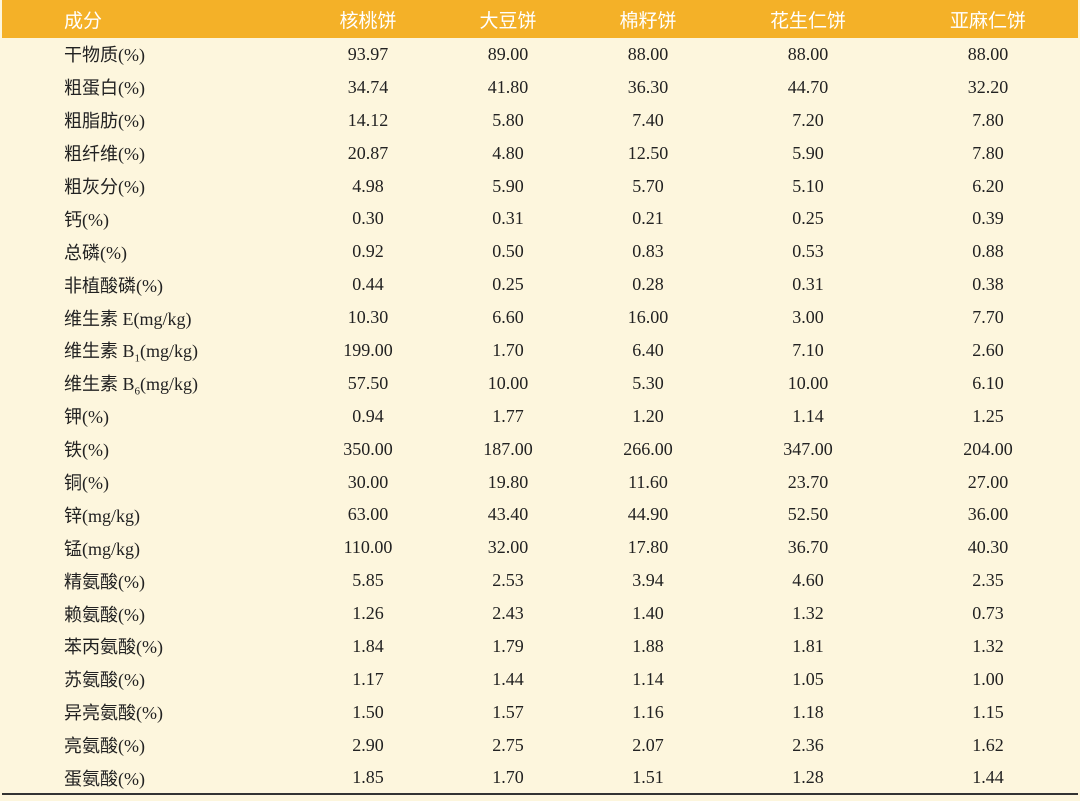  What do you see at coordinates (508, 53) in the screenshot?
I see `value-cell: 89.00` at bounding box center [508, 53].